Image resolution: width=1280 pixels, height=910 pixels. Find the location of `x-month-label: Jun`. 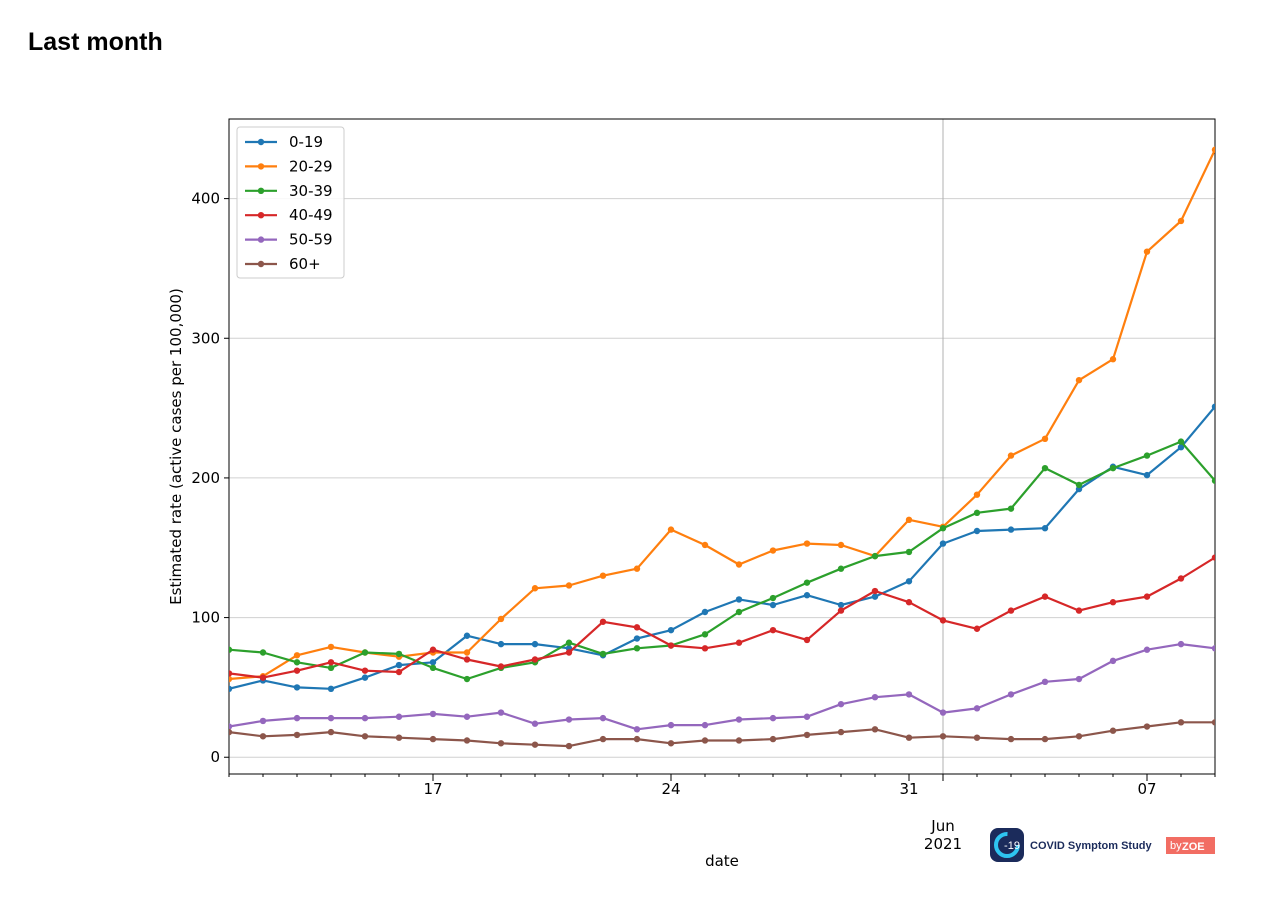

x-month-label: Jun is located at coordinates (942, 826).